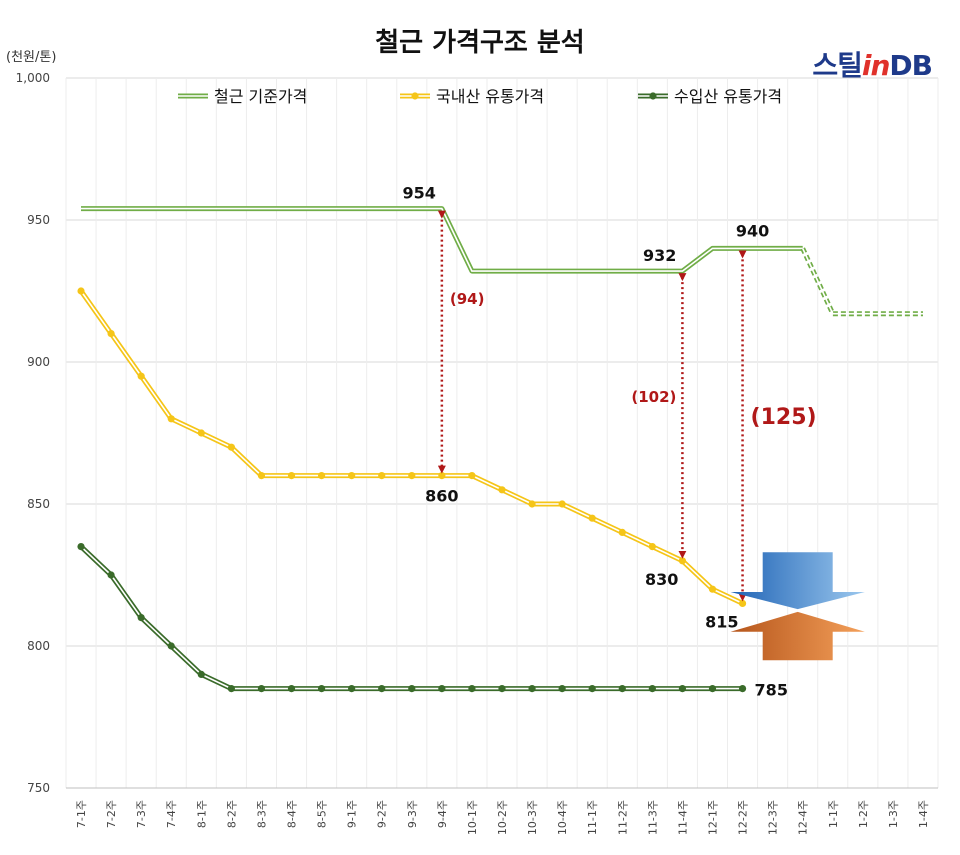 The width and height of the screenshot is (960, 855). What do you see at coordinates (502, 817) in the screenshot?
I see `x-tick-label: 10-2주` at bounding box center [502, 817].